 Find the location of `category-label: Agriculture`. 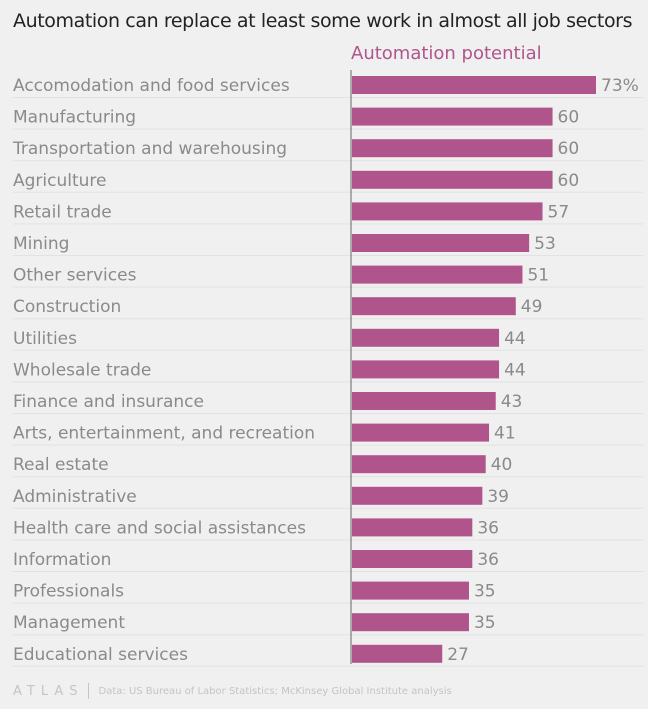

category-label: Agriculture is located at coordinates (60, 181).